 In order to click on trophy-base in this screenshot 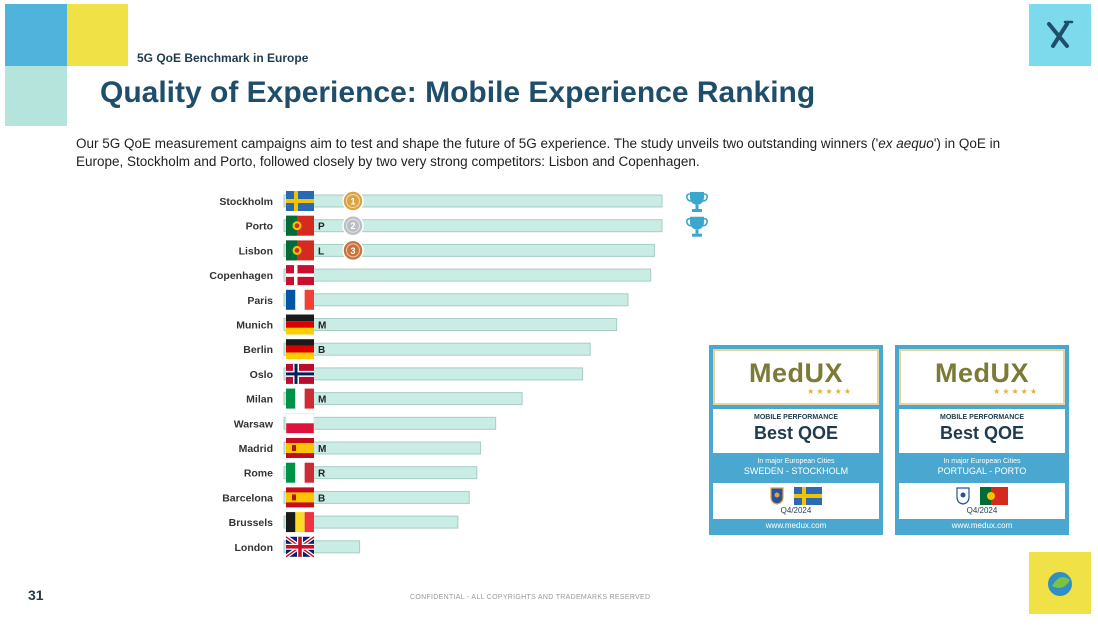, I will do `click(697, 235)`.